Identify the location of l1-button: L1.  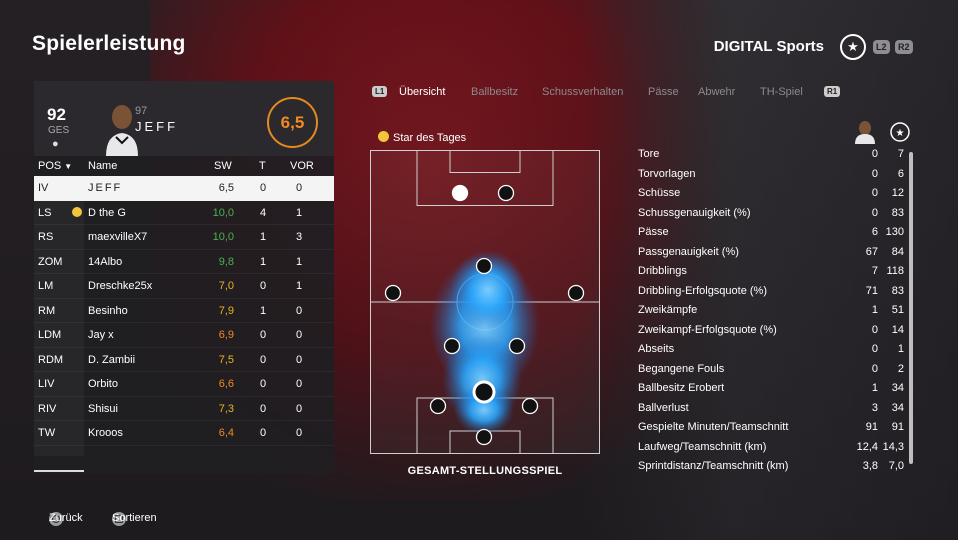
(380, 91).